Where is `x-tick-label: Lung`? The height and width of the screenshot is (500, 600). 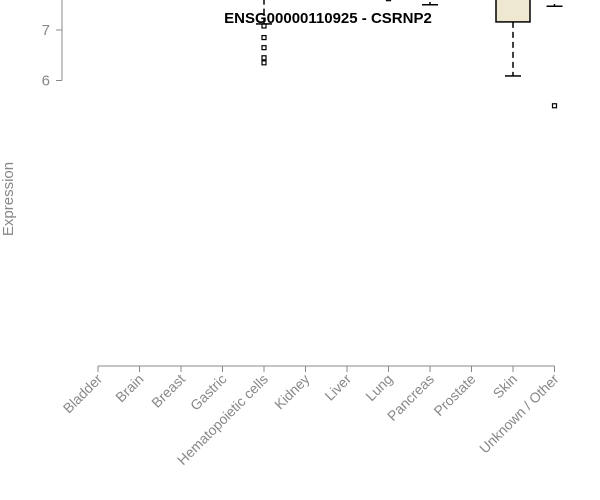 x-tick-label: Lung is located at coordinates (378, 387).